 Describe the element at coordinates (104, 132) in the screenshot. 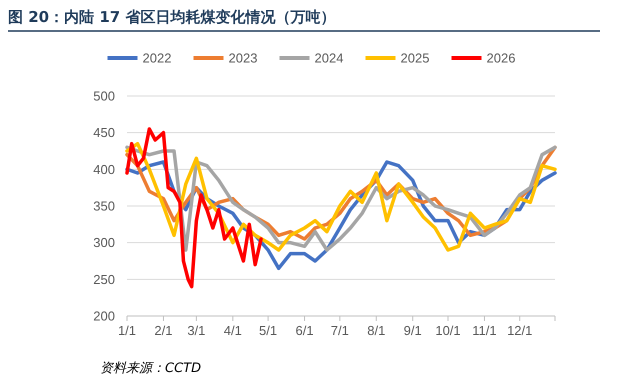

I see `y-tick-label: 450` at that location.